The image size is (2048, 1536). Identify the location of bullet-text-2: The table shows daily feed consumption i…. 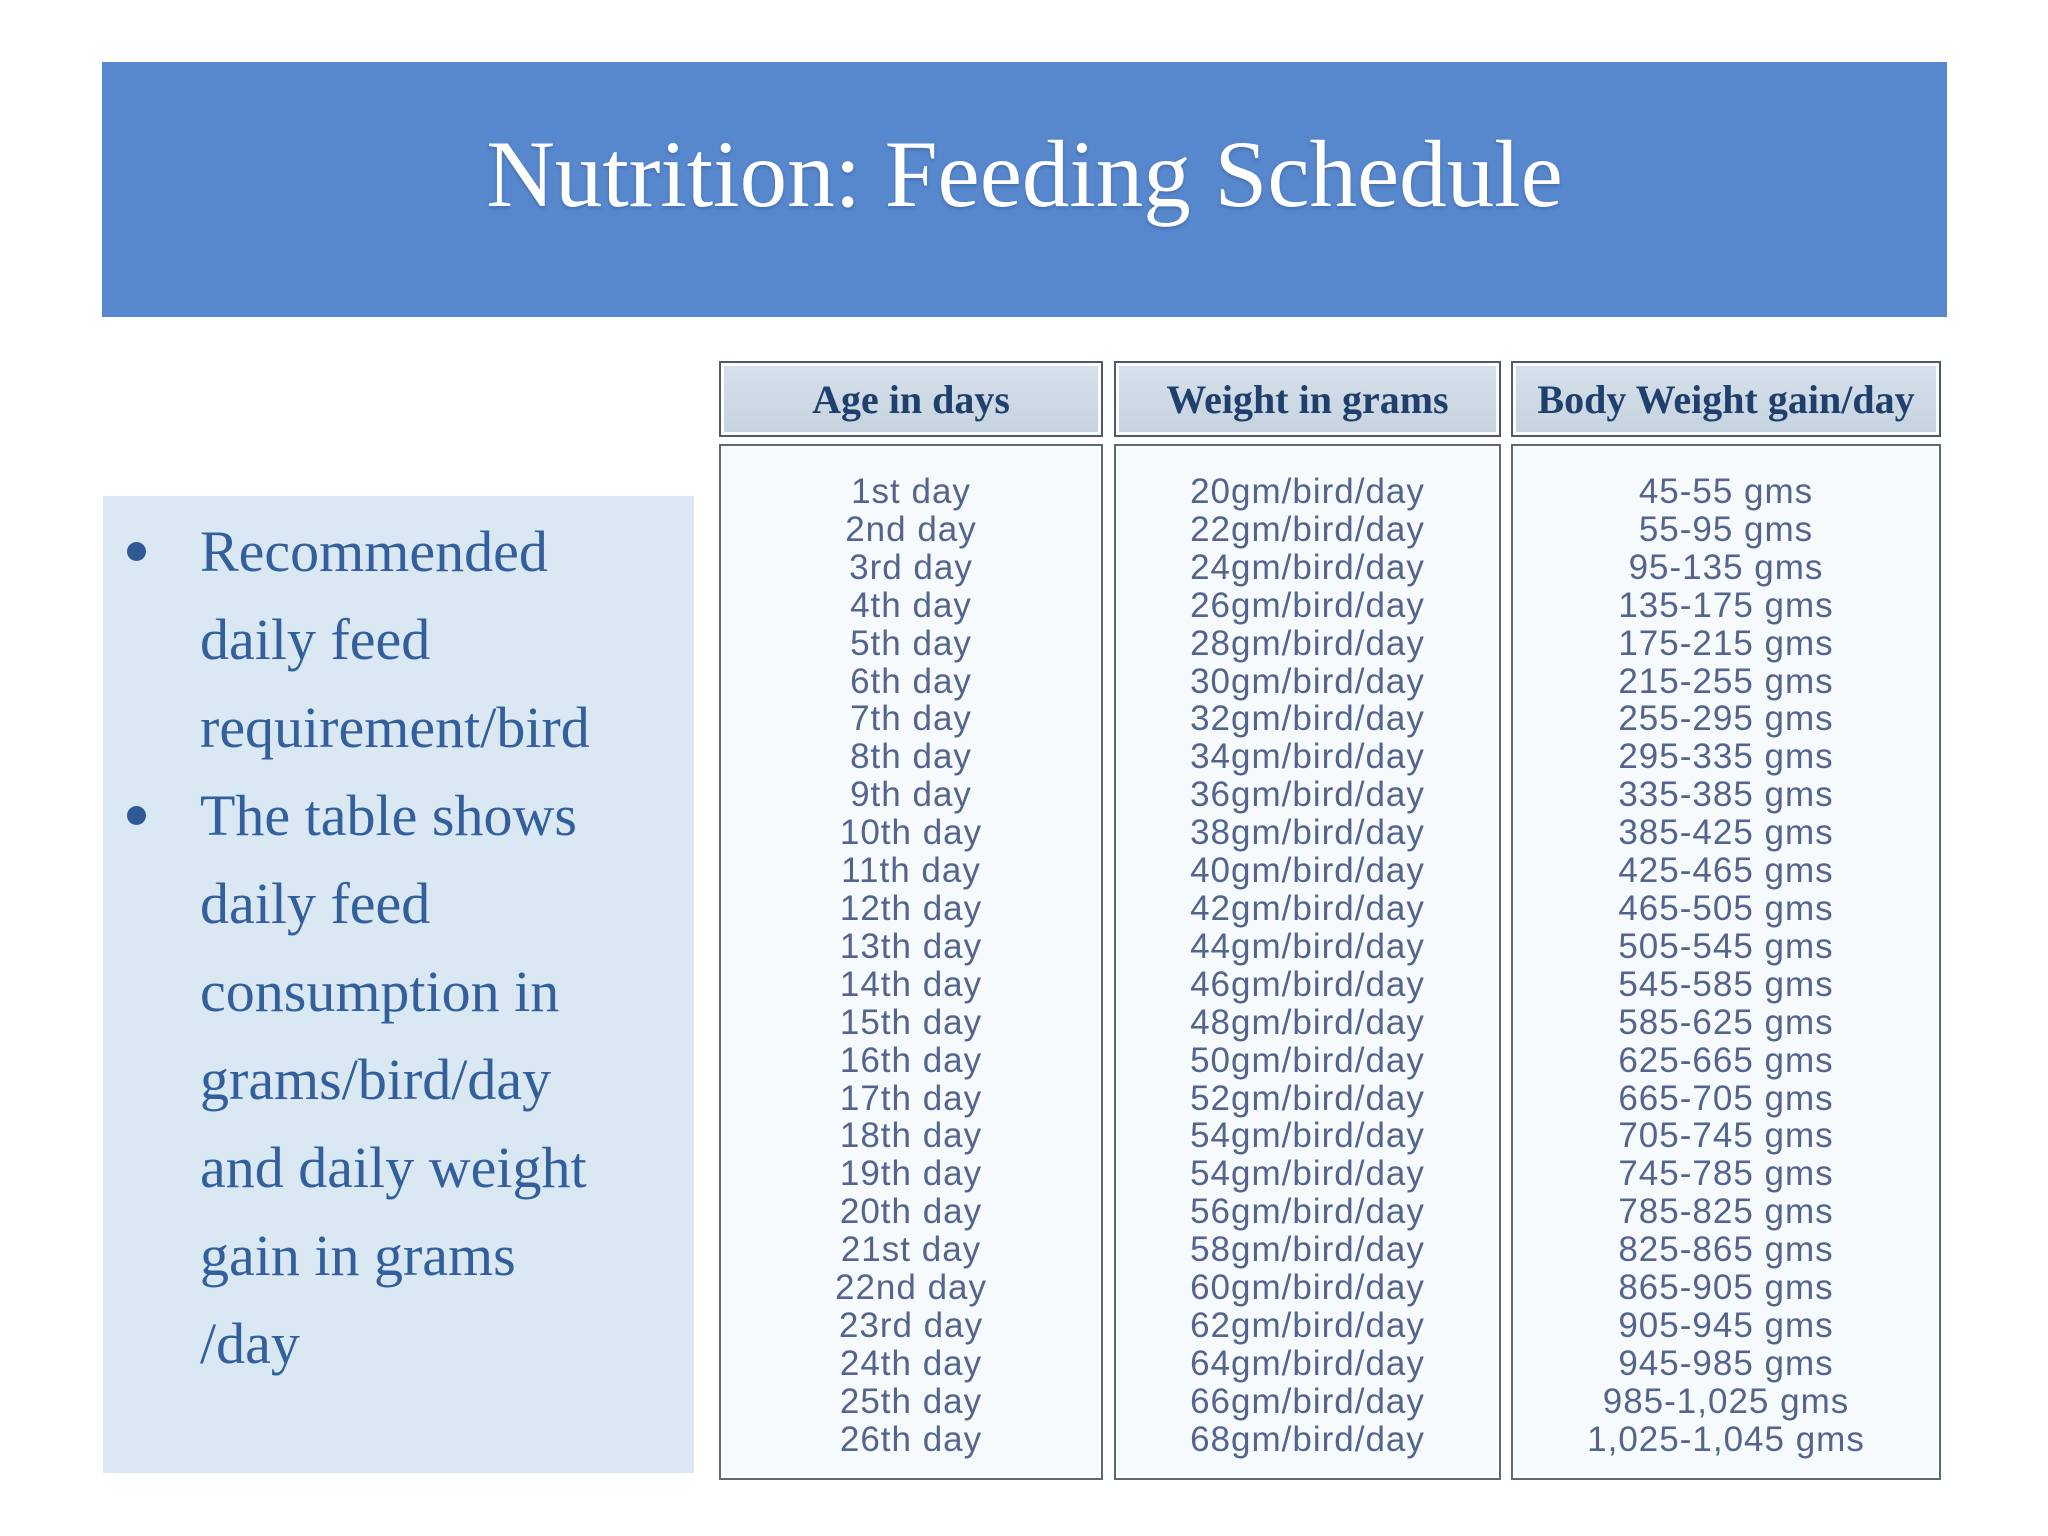
(393, 1079).